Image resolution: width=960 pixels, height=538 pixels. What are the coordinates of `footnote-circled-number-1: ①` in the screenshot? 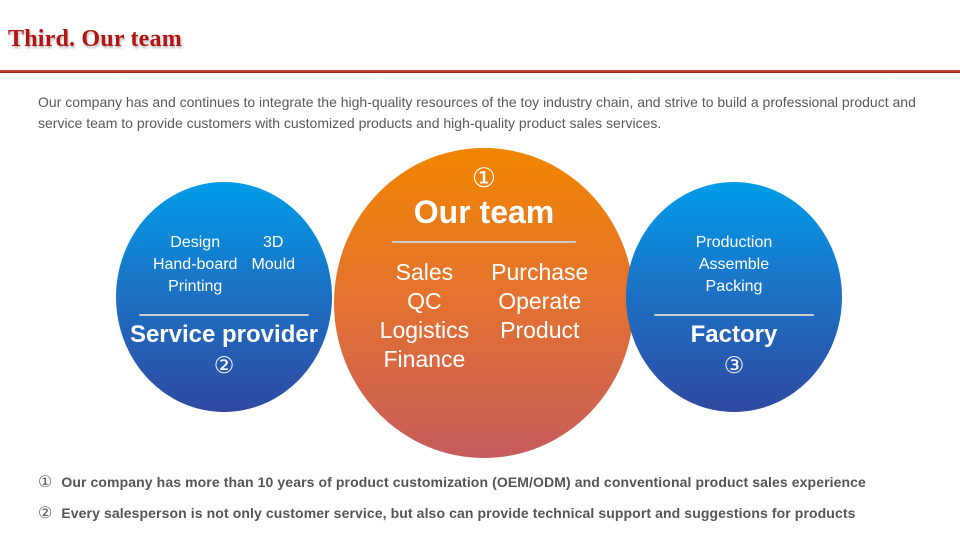 It's located at (45, 482).